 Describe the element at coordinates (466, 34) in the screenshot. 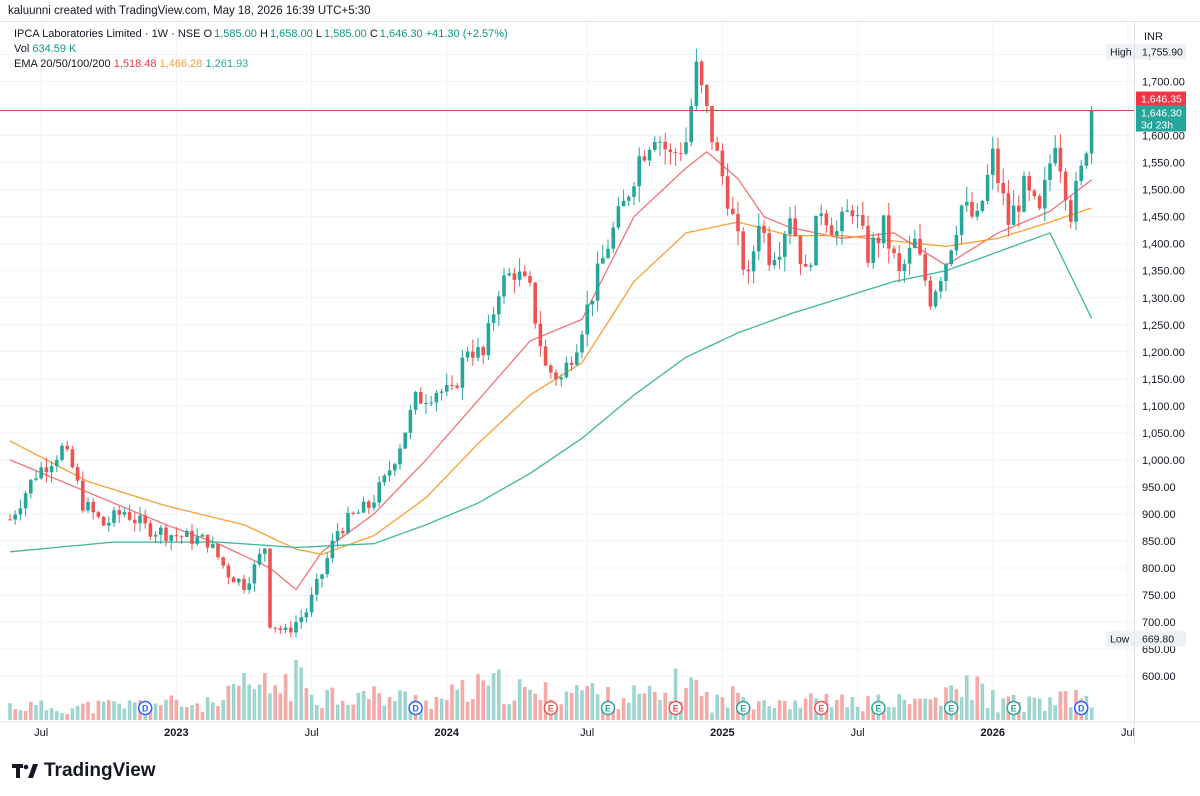

I see `legend-change: +41.30 (+2.57%)` at that location.